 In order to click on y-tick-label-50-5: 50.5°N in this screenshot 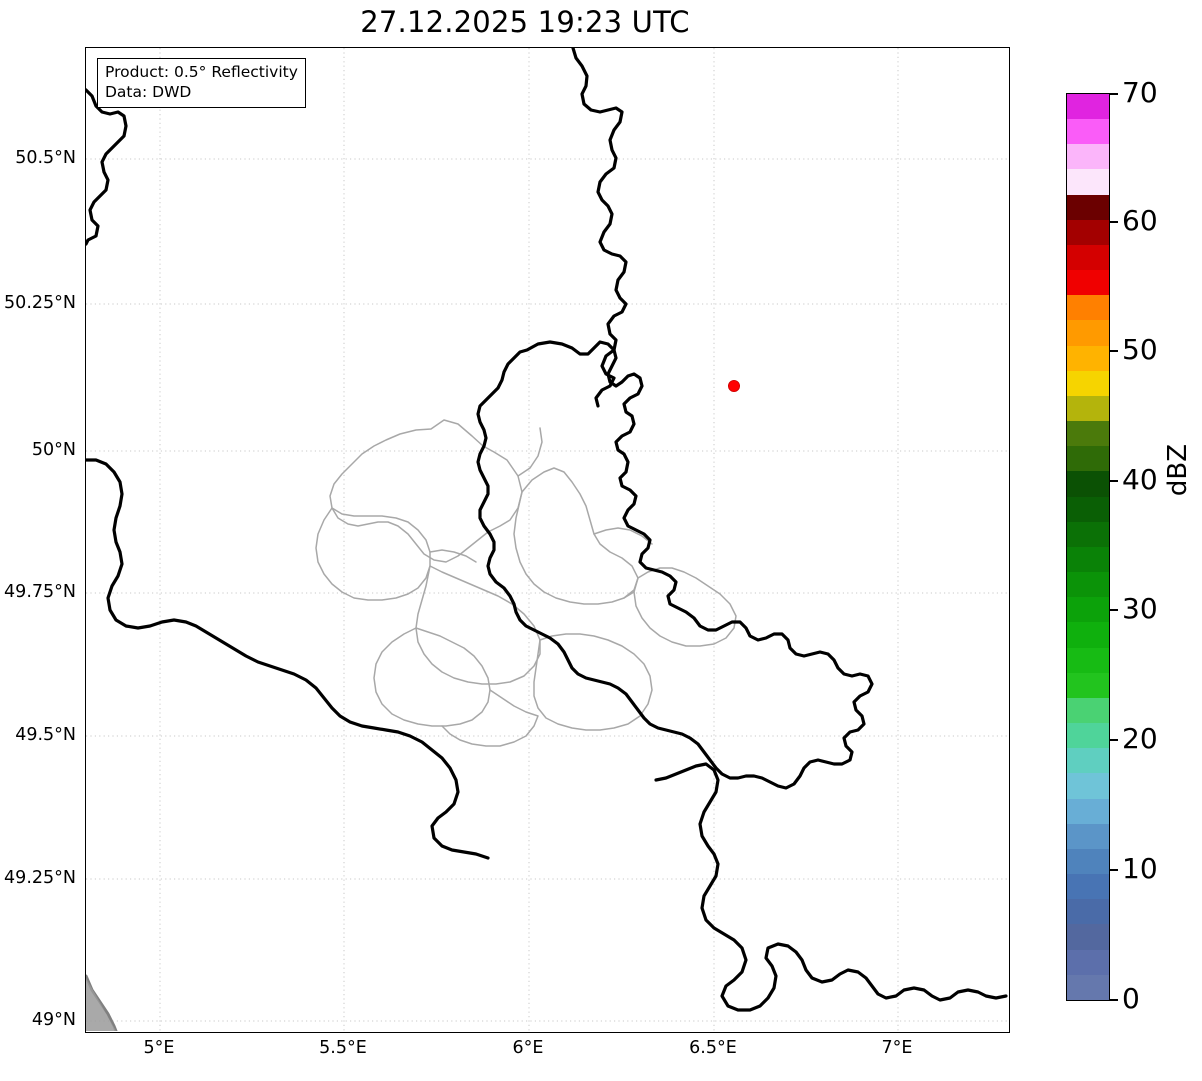, I will do `click(45, 158)`.